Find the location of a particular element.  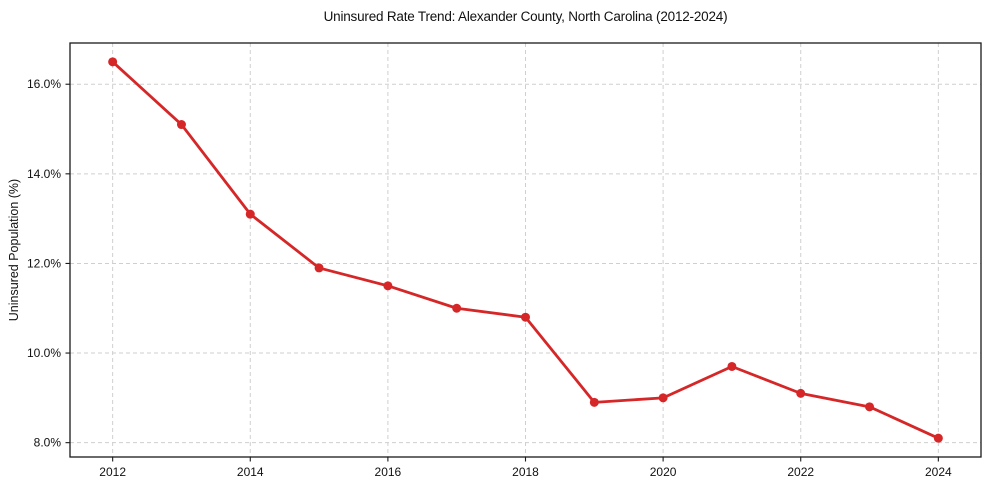

y-tick-label: 16.0% is located at coordinates (44, 84).